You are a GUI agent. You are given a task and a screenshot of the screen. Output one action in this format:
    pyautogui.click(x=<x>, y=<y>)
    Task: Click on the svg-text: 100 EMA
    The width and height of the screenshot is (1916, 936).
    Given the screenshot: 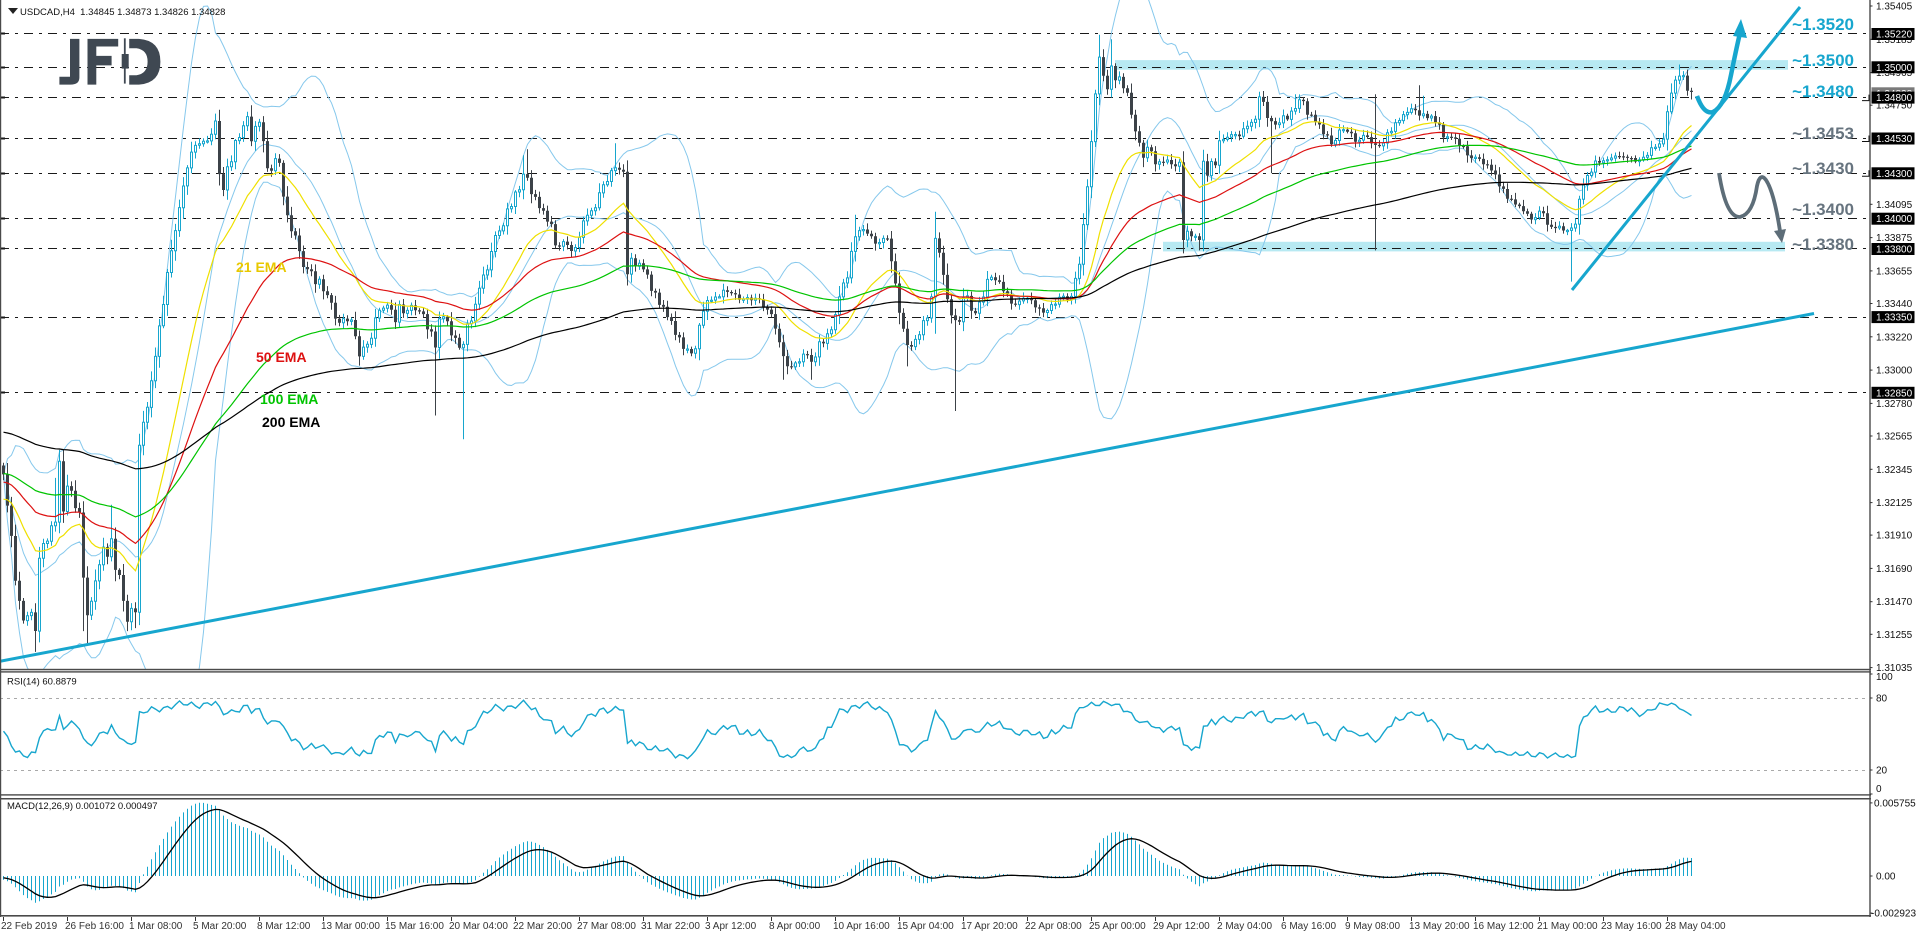 What is the action you would take?
    pyautogui.click(x=289, y=399)
    